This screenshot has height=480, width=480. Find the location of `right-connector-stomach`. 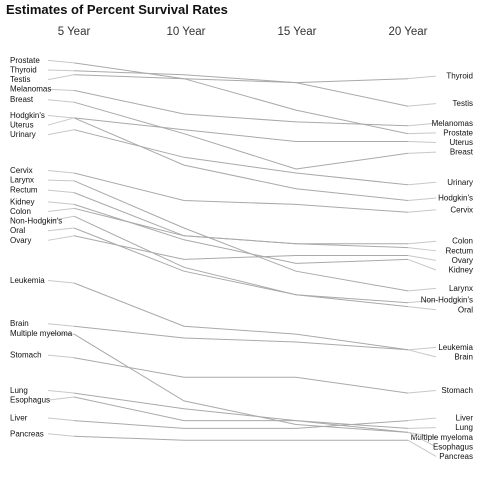

right-connector-stomach is located at coordinates (422, 392).